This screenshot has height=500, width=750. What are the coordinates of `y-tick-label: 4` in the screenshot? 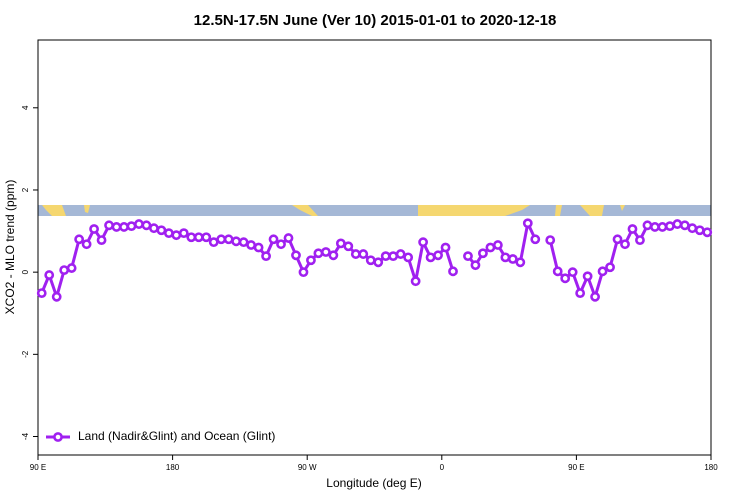 It's located at (25, 107).